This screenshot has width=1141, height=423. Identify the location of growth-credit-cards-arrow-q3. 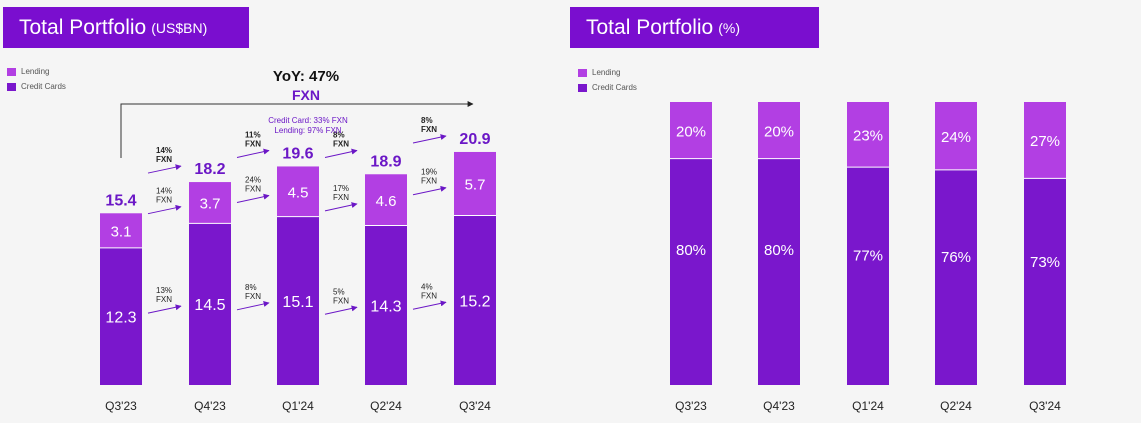
(341, 310).